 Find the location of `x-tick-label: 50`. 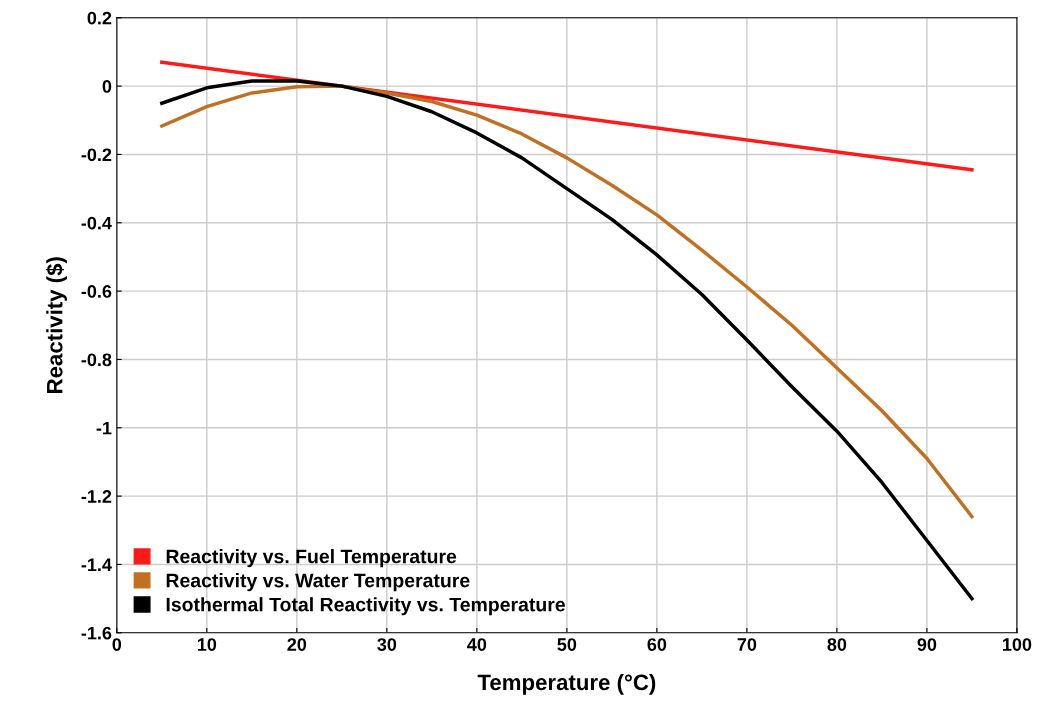

x-tick-label: 50 is located at coordinates (567, 644).